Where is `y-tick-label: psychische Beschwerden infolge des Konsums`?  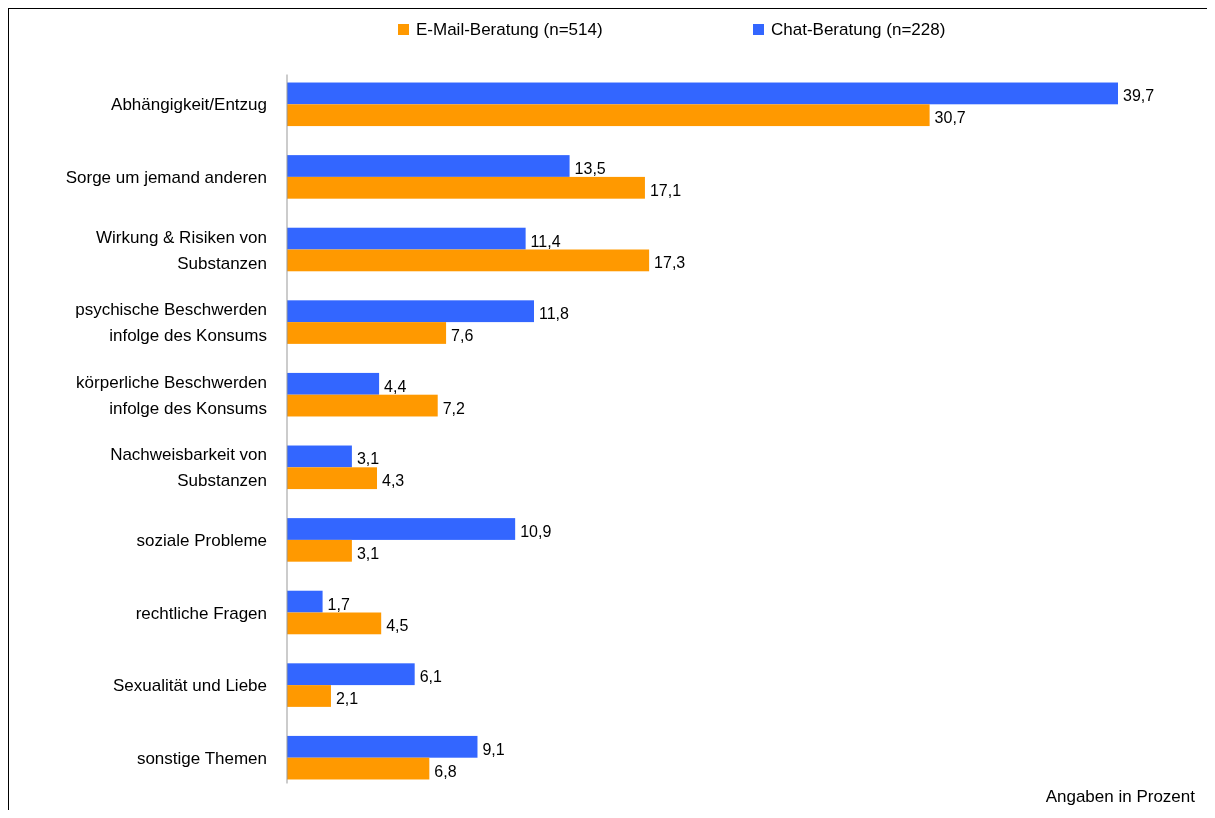
y-tick-label: psychische Beschwerden infolge des Konsums is located at coordinates (171, 323).